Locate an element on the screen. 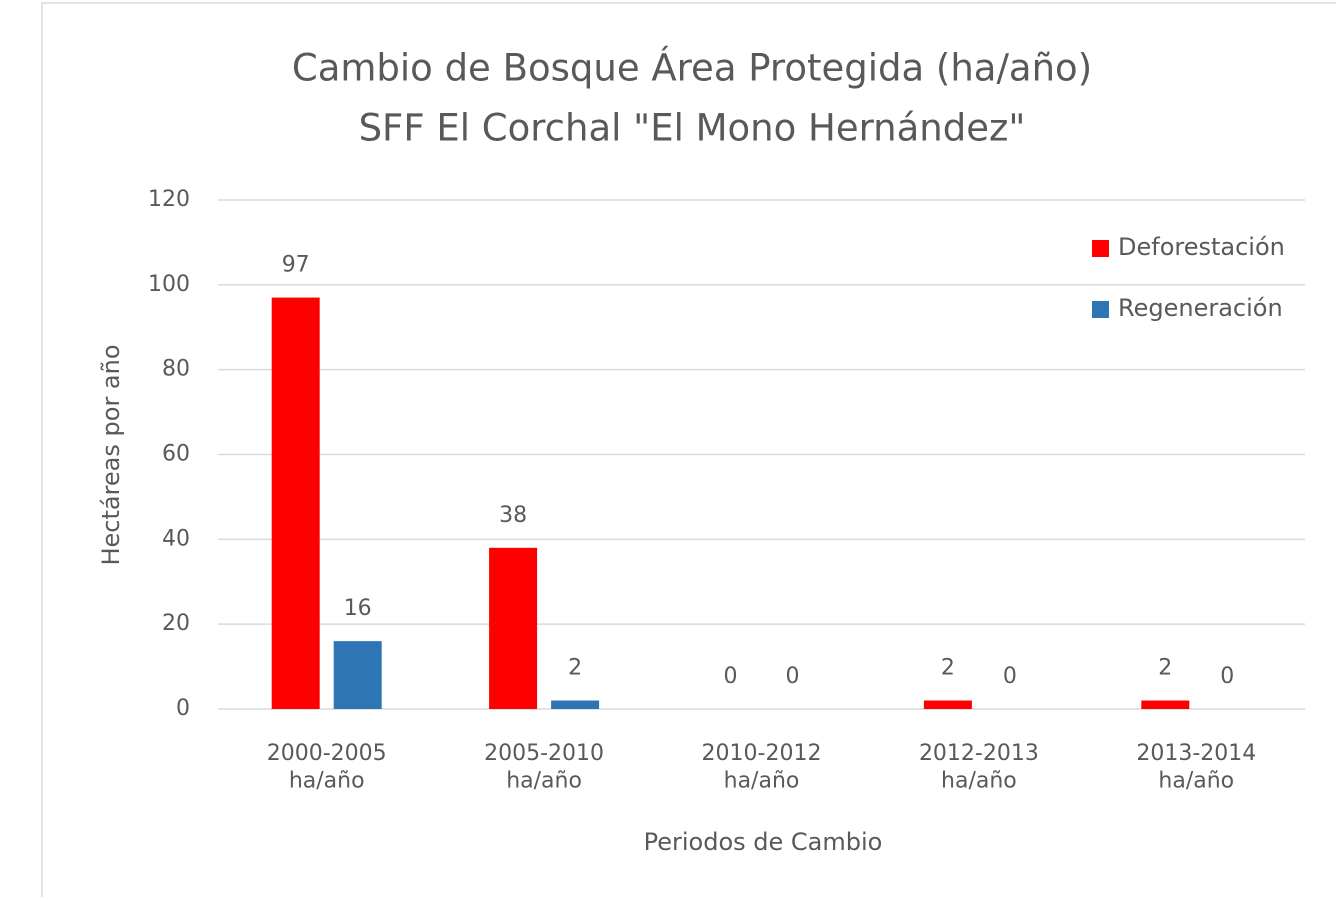  y-axis-title: Hectáreas por año is located at coordinates (111, 454).